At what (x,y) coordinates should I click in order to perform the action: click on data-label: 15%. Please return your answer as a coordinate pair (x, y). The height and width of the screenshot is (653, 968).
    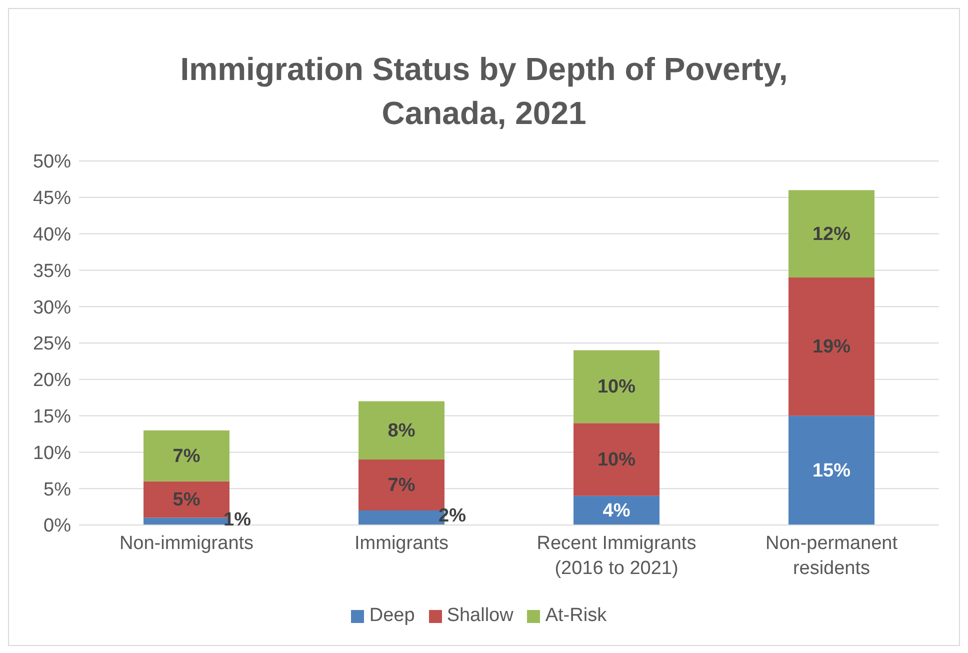
    Looking at the image, I should click on (831, 471).